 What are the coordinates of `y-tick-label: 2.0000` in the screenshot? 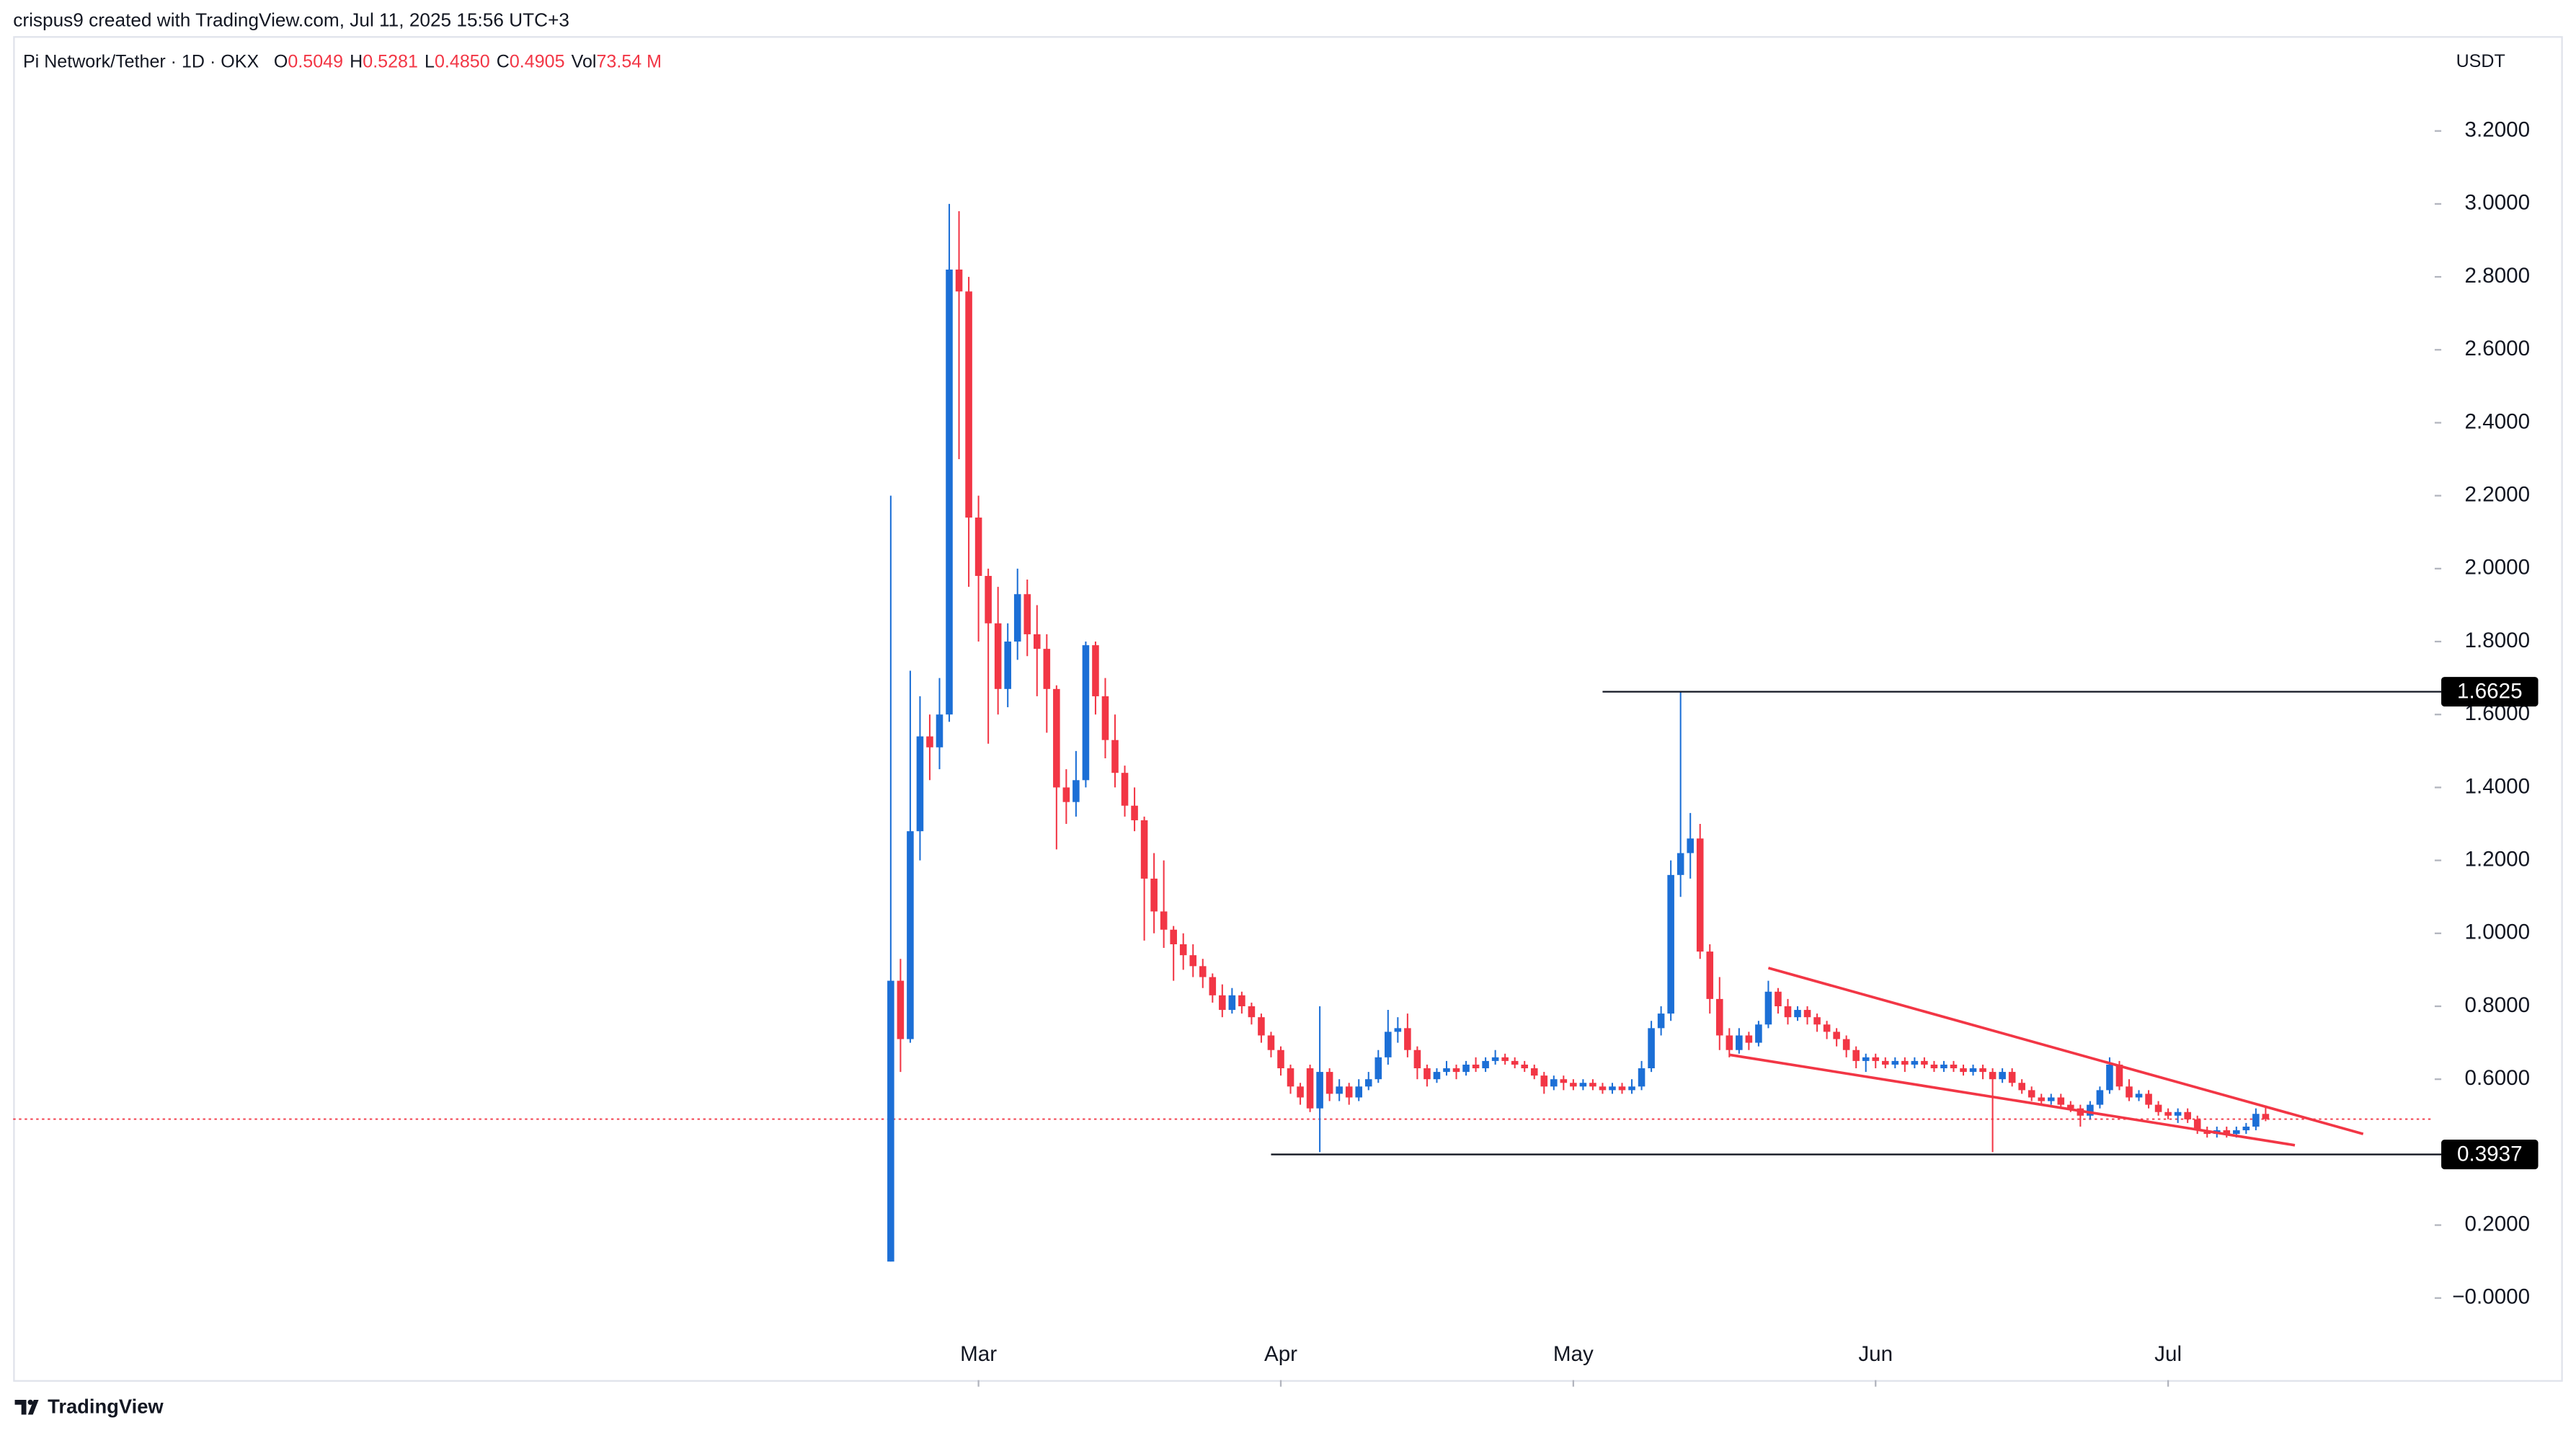 It's located at (2498, 568).